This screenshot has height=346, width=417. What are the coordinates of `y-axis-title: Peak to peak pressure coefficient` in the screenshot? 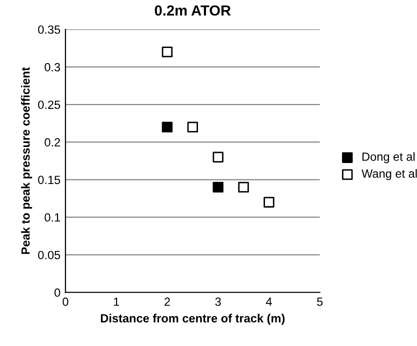 It's located at (26, 160).